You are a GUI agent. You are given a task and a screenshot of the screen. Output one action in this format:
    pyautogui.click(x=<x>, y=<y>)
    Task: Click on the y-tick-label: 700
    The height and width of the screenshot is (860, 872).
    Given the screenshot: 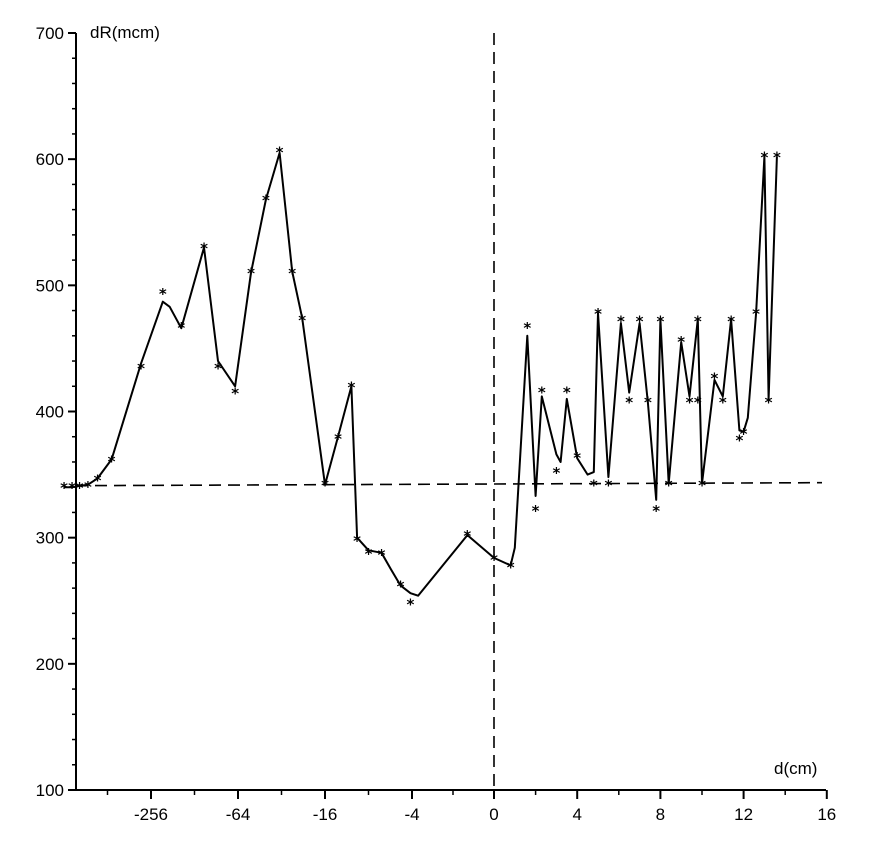 What is the action you would take?
    pyautogui.click(x=50, y=33)
    